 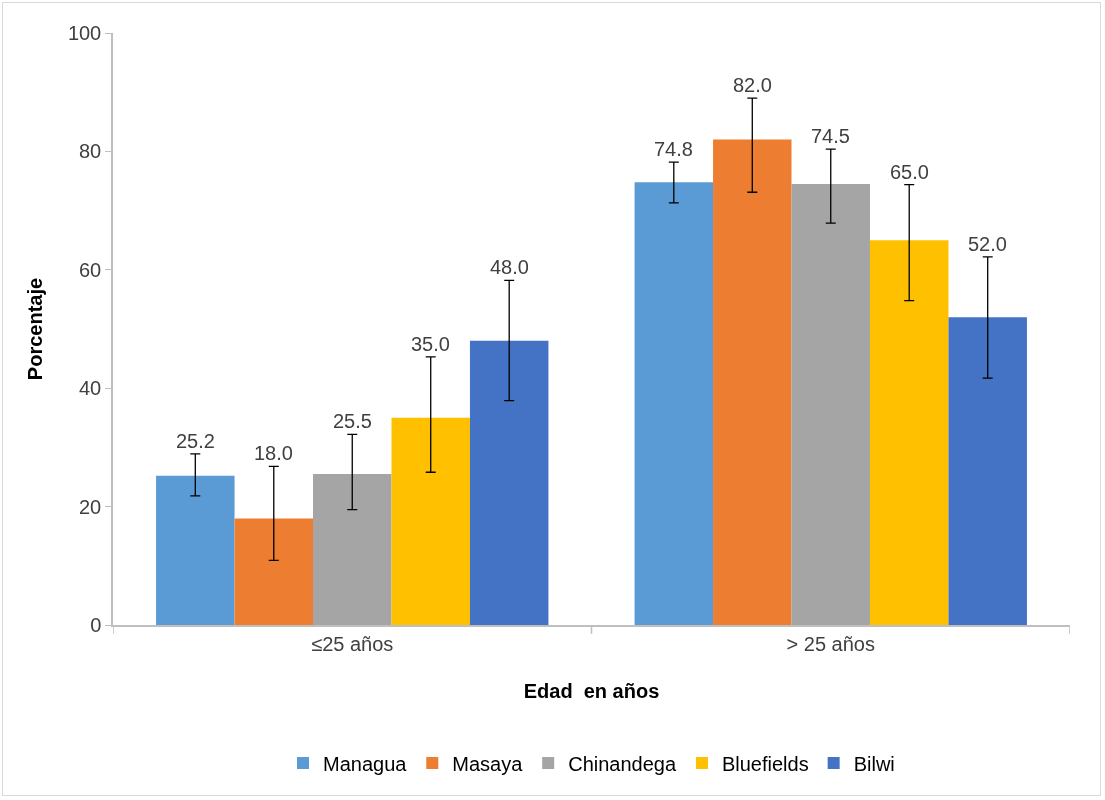 What do you see at coordinates (90, 151) in the screenshot?
I see `y-tick-label: 80` at bounding box center [90, 151].